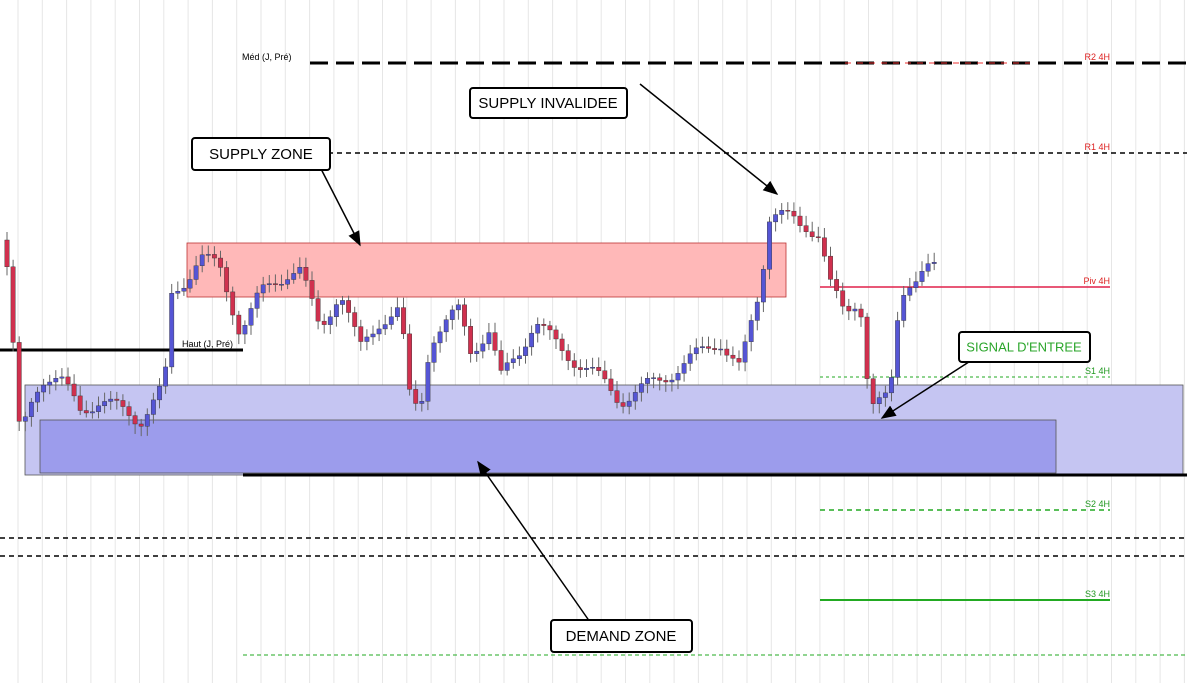  What do you see at coordinates (1024, 347) in the screenshot?
I see `annotation: SIGNAL D'ENTREE` at bounding box center [1024, 347].